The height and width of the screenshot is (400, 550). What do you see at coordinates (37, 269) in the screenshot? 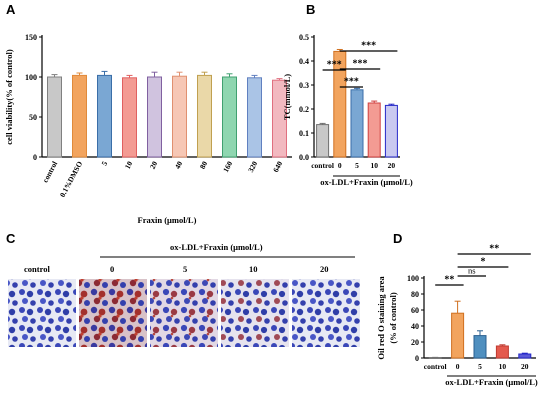
I see `panel-c-control-label: control` at bounding box center [37, 269].